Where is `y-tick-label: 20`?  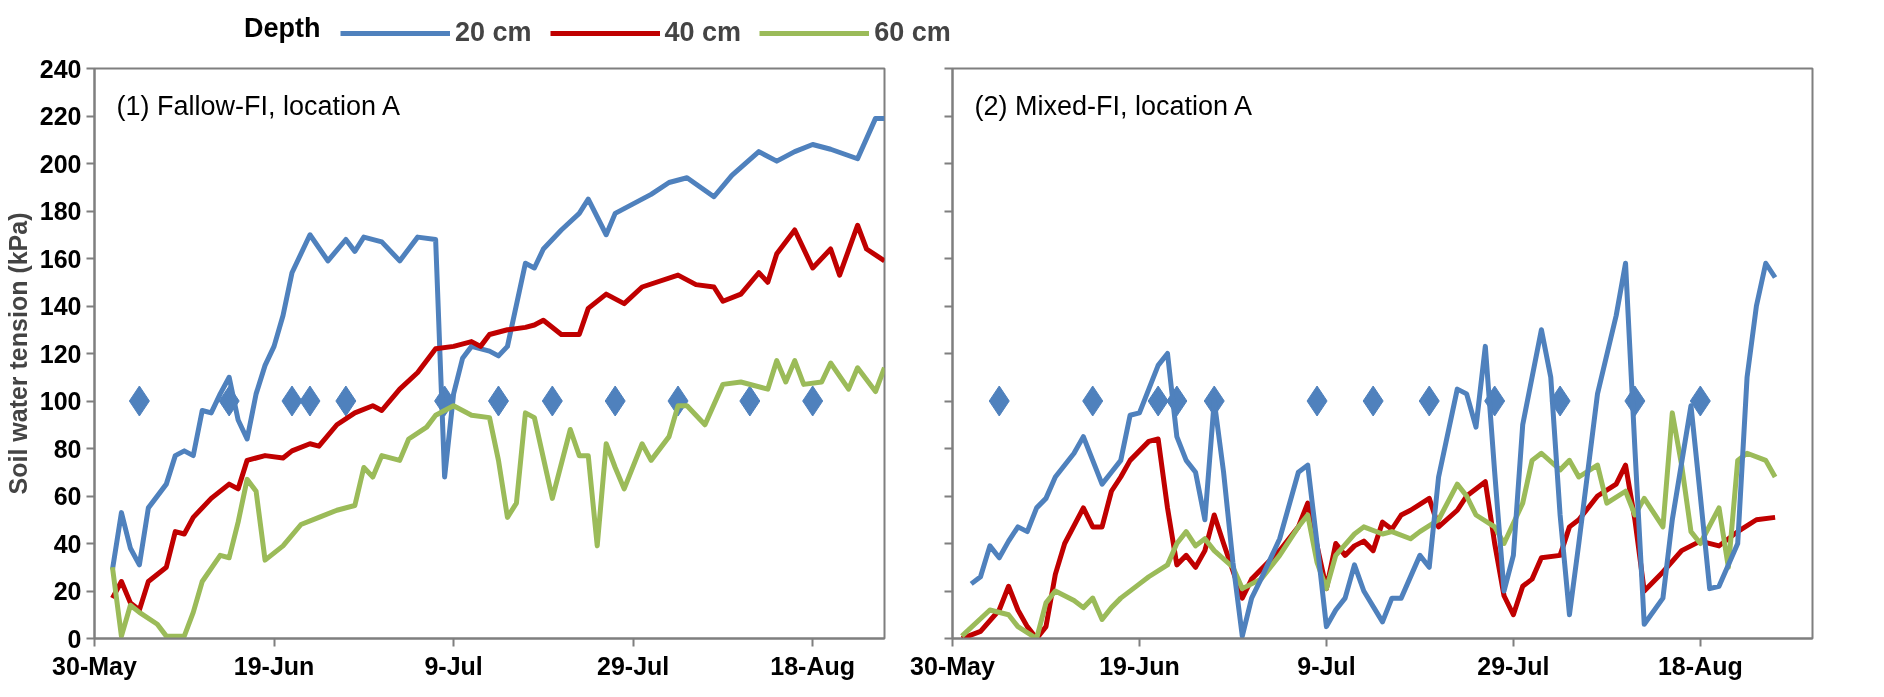
y-tick-label: 20 is located at coordinates (67, 591).